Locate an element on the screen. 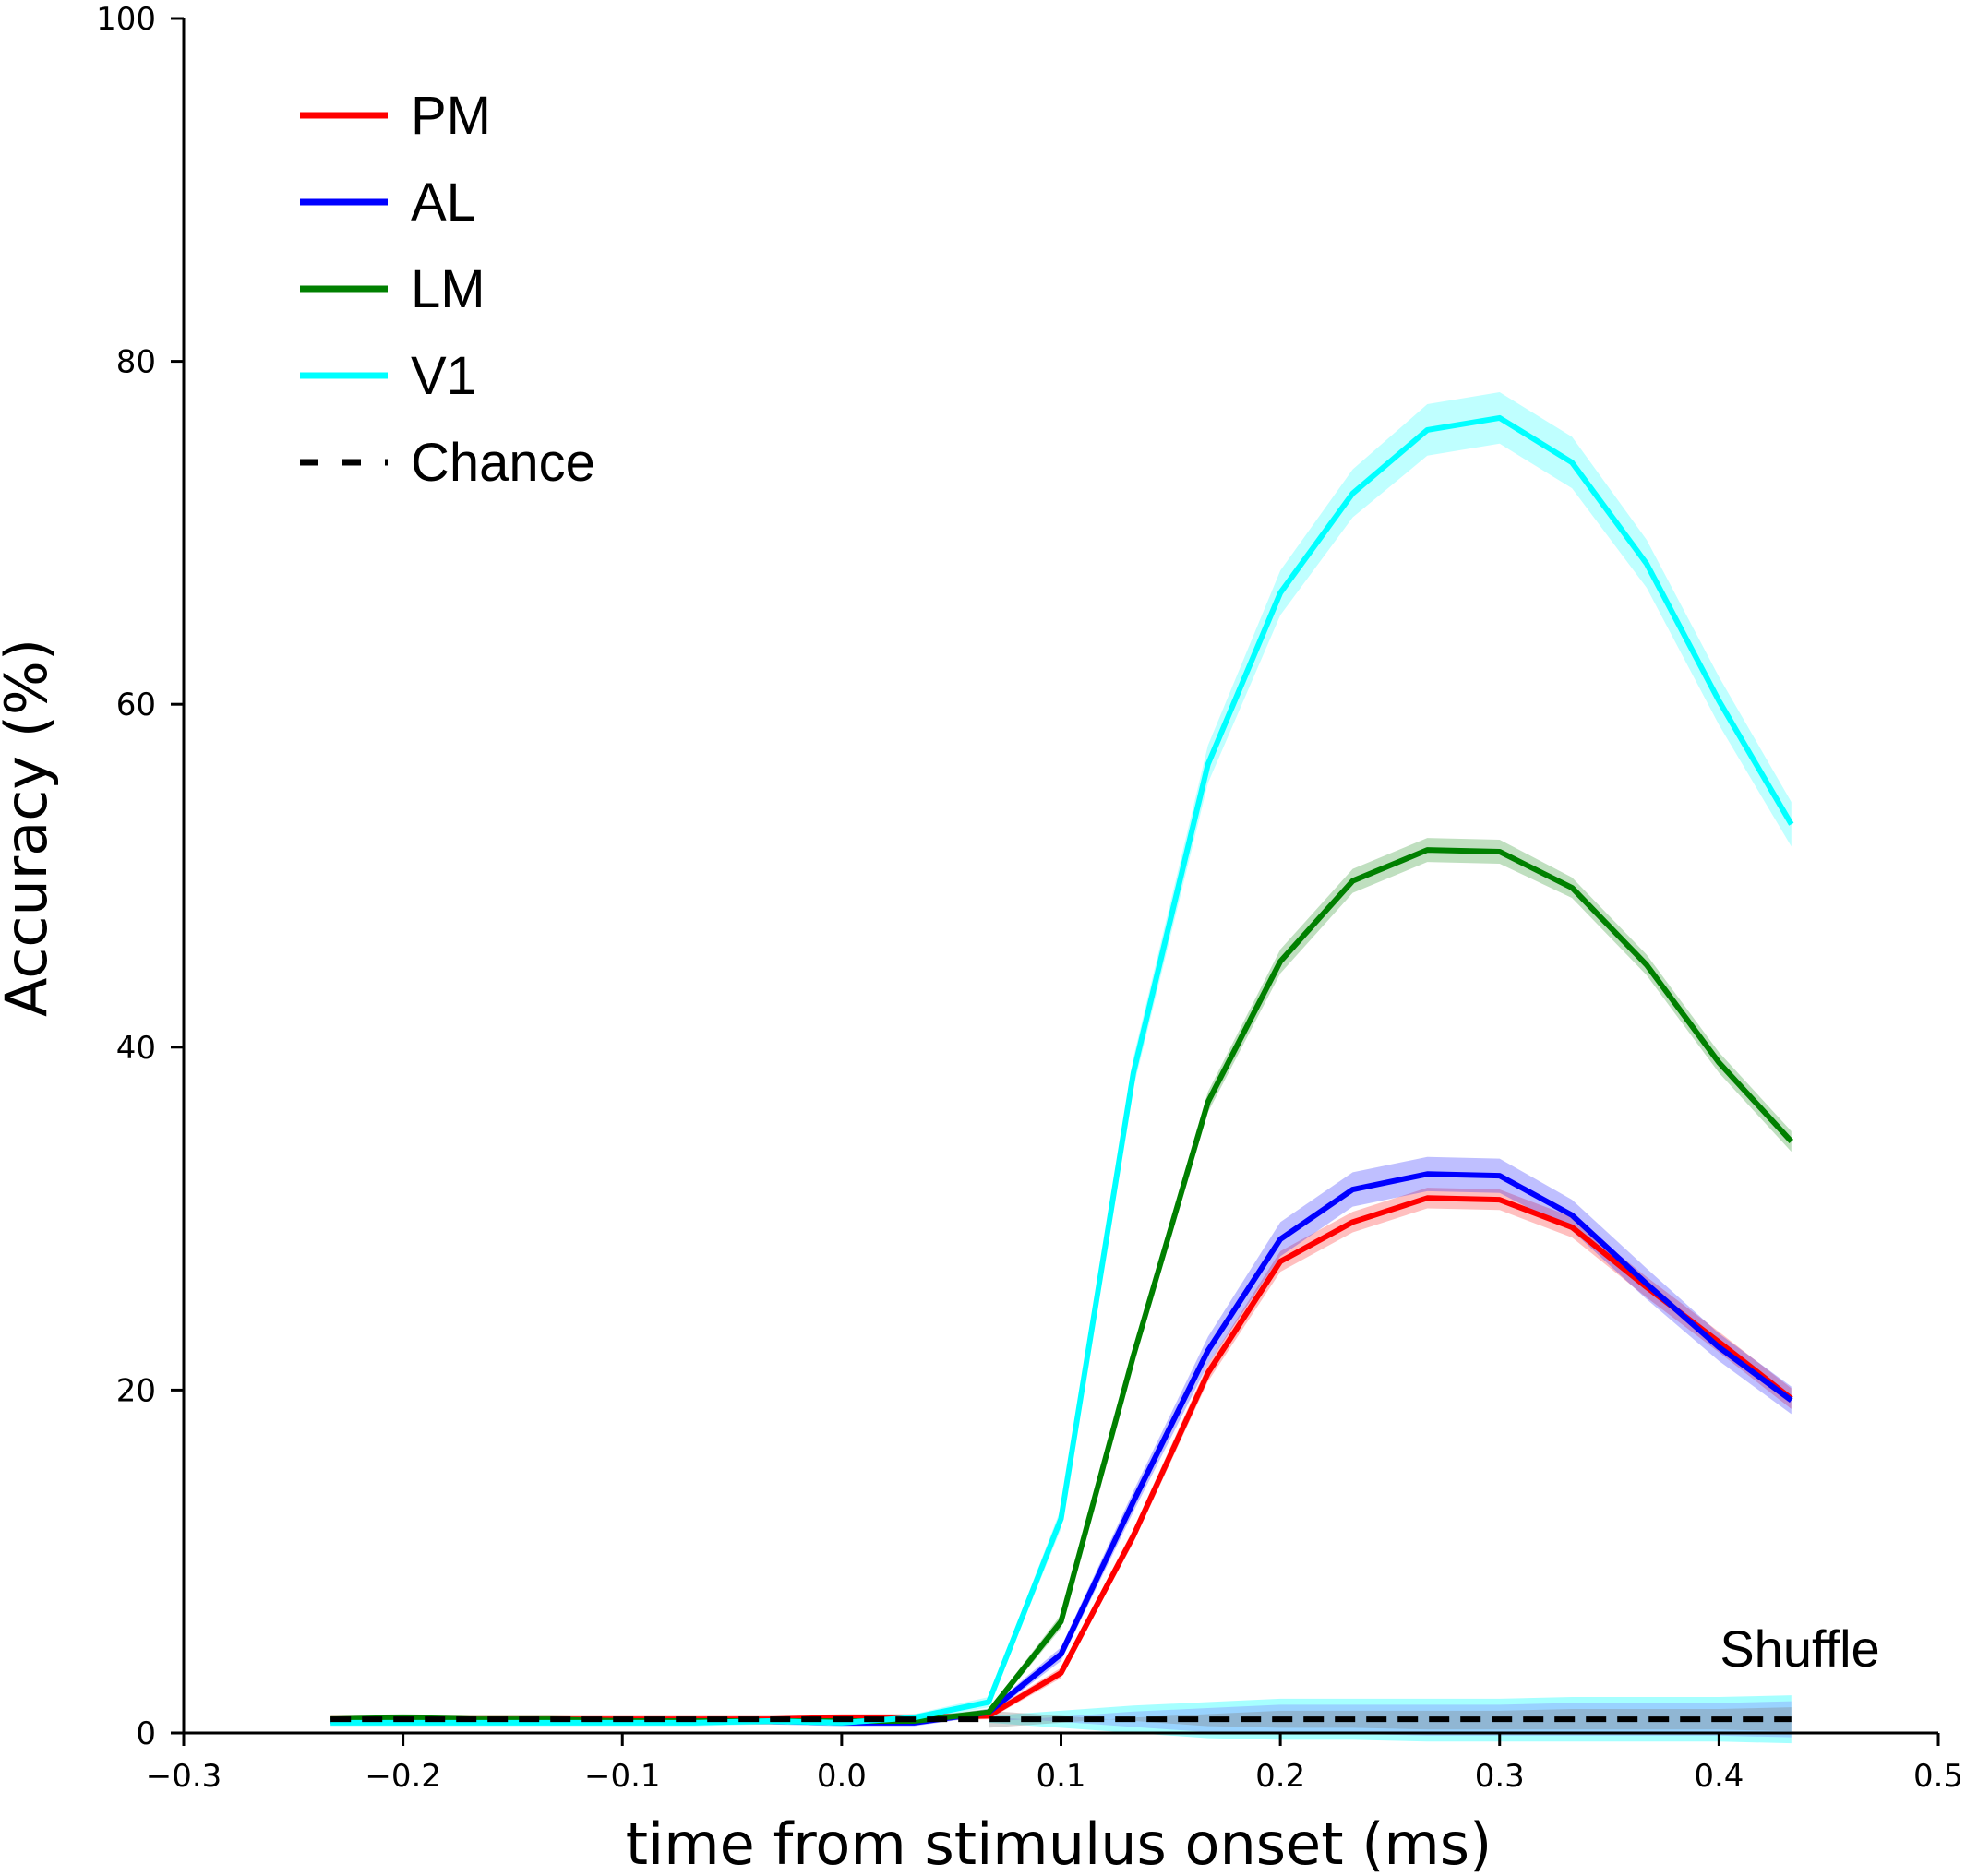 Image resolution: width=1966 pixels, height=1876 pixels. x-tick-label: −0.1 is located at coordinates (622, 1777).